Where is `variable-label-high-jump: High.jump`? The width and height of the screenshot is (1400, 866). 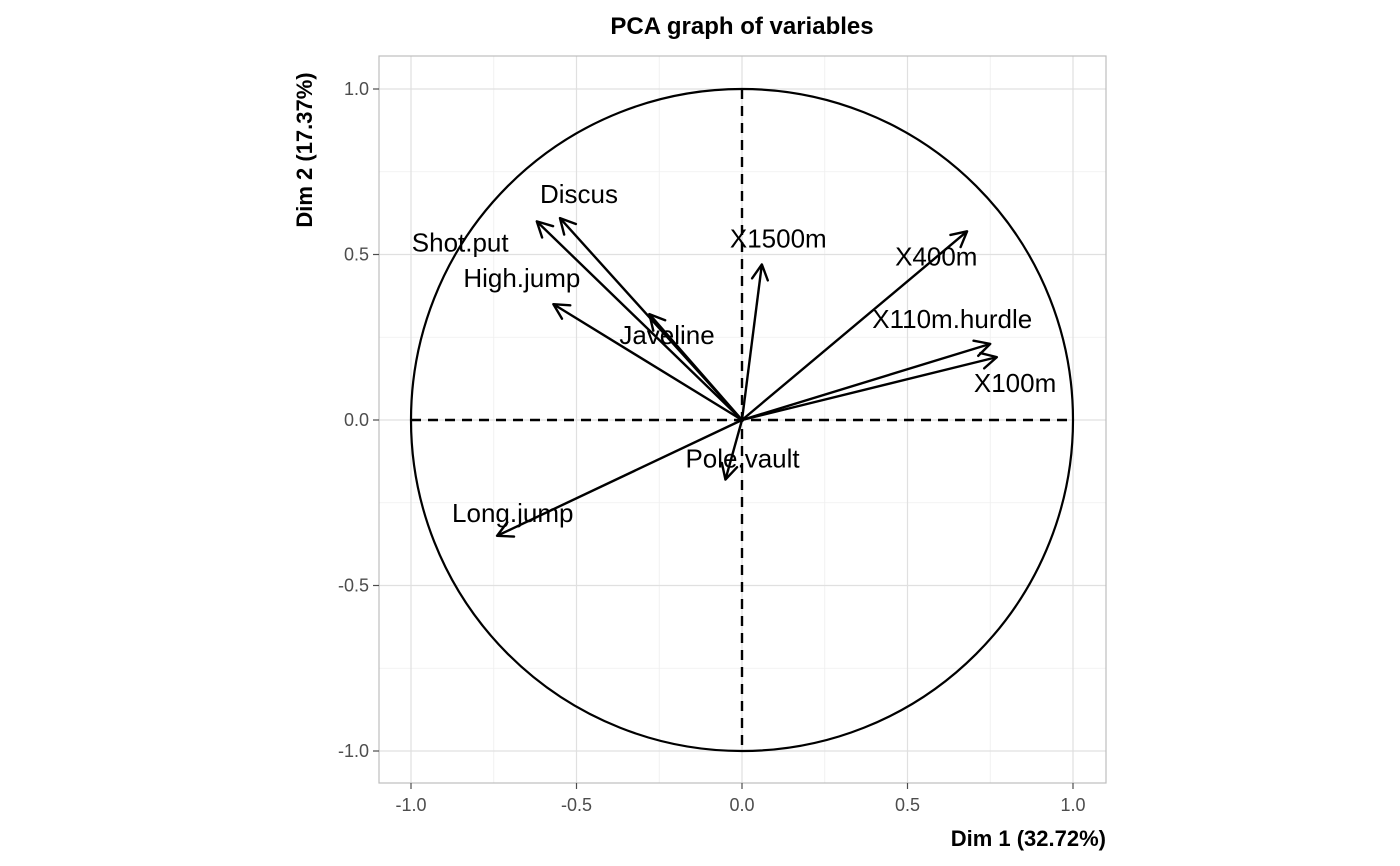
variable-label-high-jump: High.jump is located at coordinates (521, 278).